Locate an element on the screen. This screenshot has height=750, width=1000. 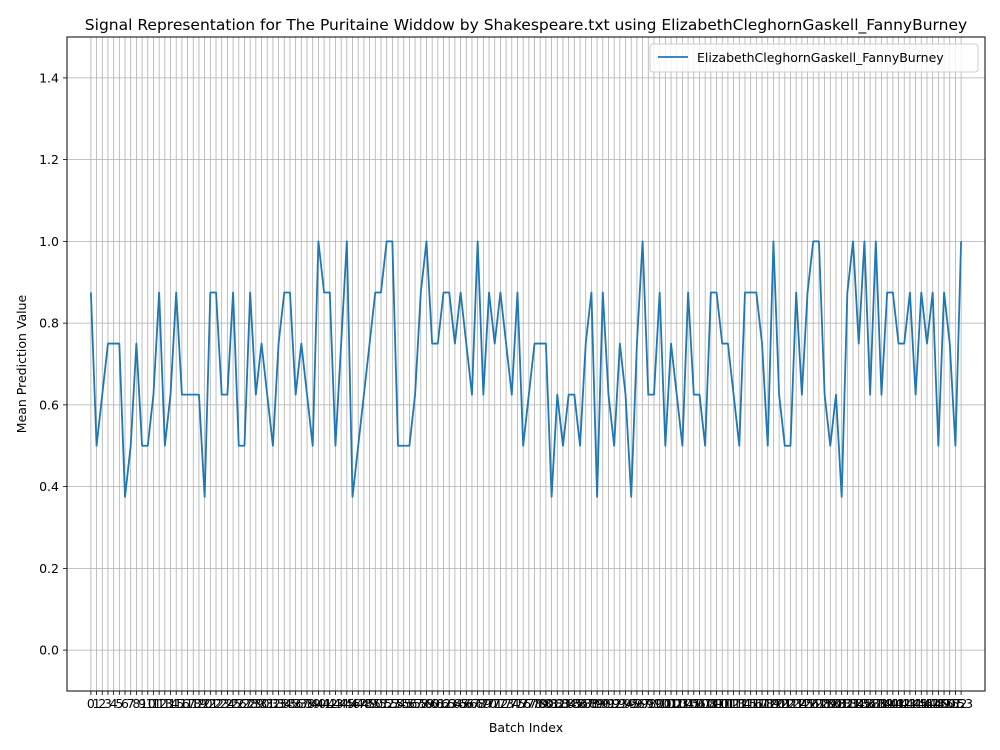
x-tick-label: 16 is located at coordinates (182, 703).